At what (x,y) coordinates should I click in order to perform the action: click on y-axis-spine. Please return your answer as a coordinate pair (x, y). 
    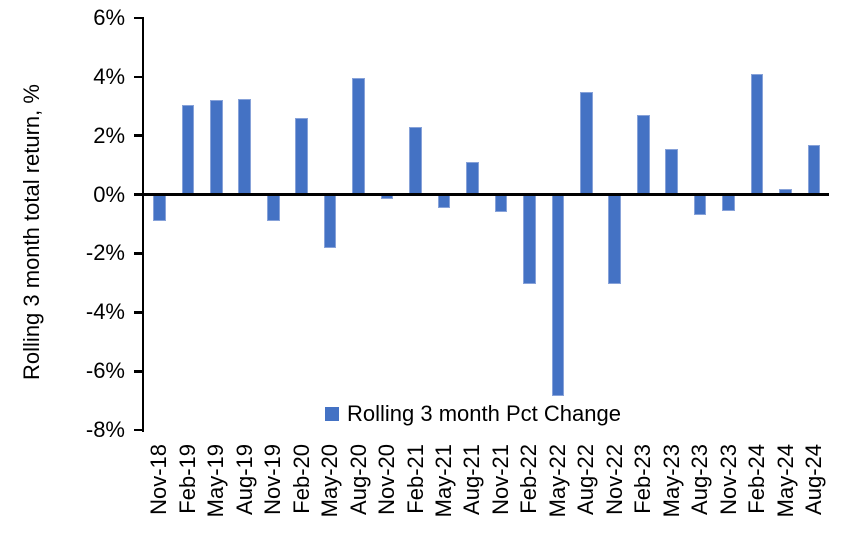
    Looking at the image, I should click on (143, 224).